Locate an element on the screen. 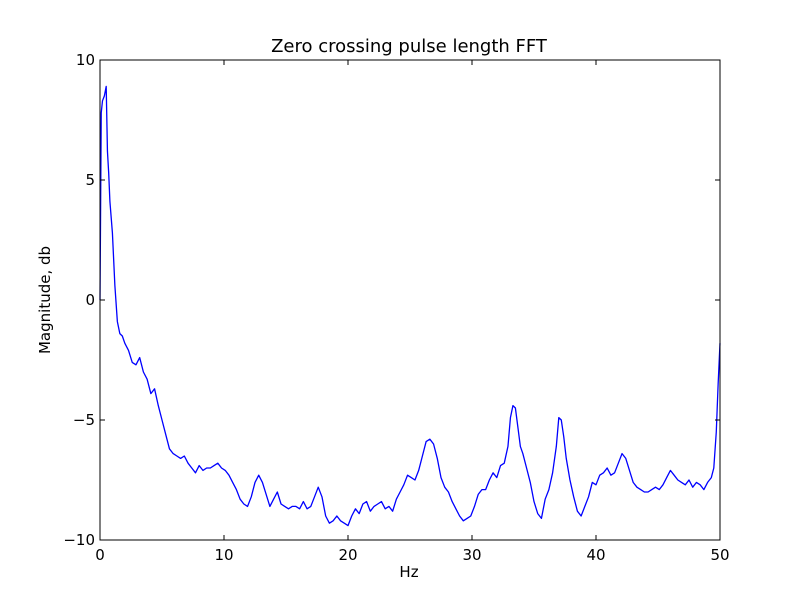  y-tick-label: −5 is located at coordinates (84, 420).